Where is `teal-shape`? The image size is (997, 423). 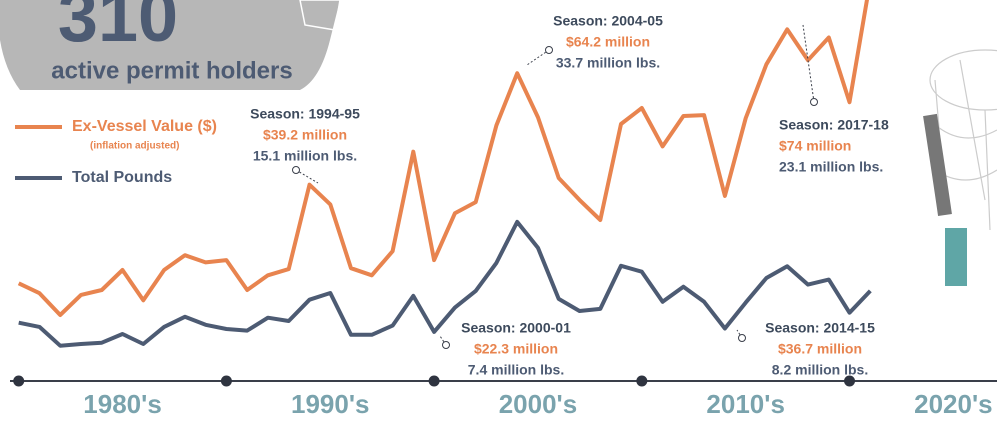 teal-shape is located at coordinates (956, 257).